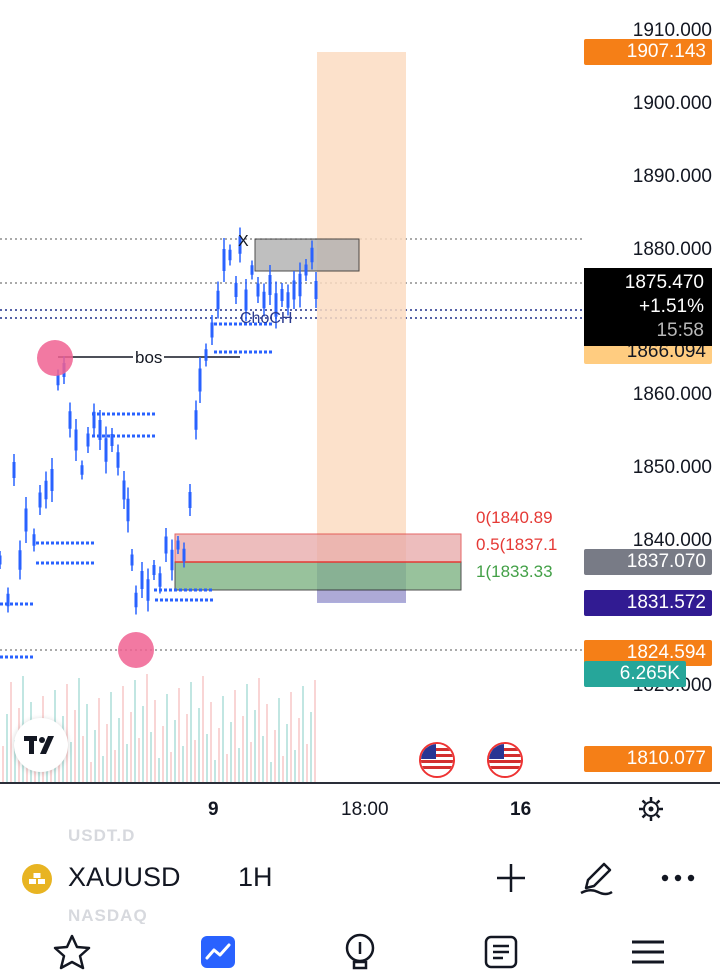 This screenshot has width=720, height=973. Describe the element at coordinates (672, 394) in the screenshot. I see `price-tick: 1860.000` at that location.